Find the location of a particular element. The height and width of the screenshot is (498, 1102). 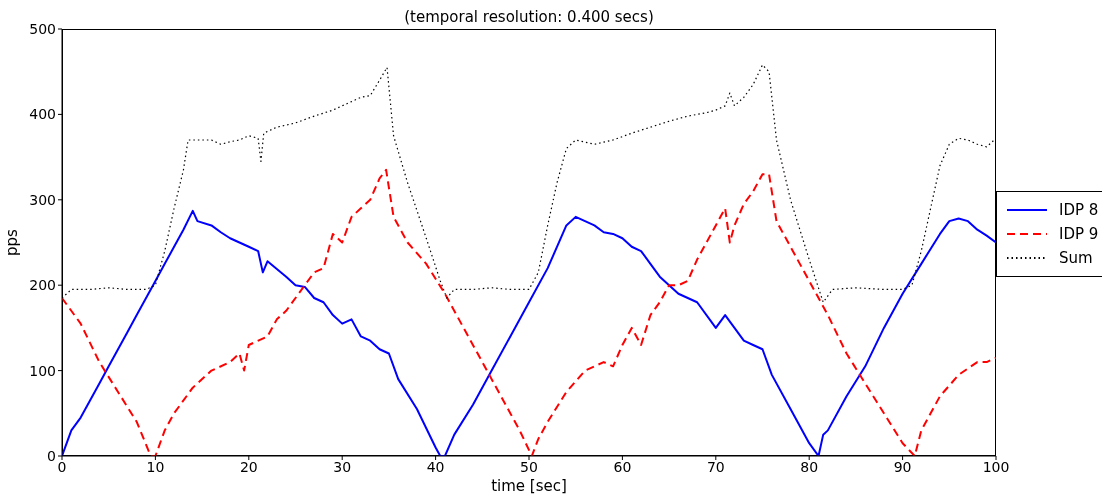

x-tick-label: 70 is located at coordinates (715, 466).